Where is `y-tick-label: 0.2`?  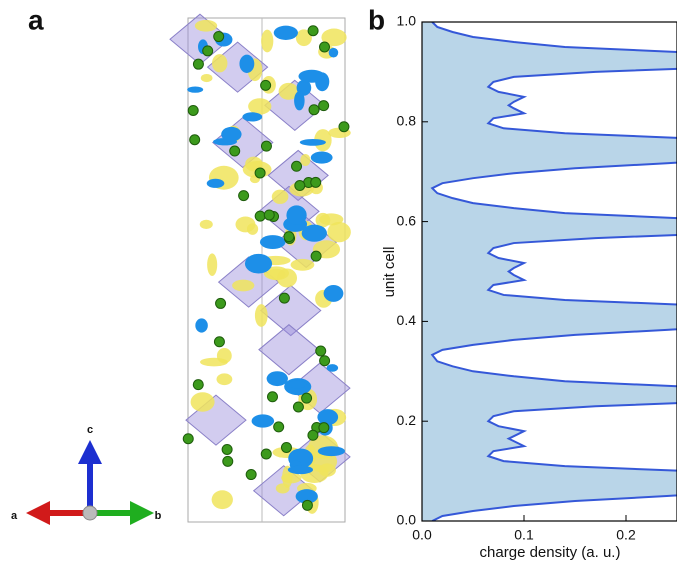
y-tick-label: 0.2 is located at coordinates (407, 420).